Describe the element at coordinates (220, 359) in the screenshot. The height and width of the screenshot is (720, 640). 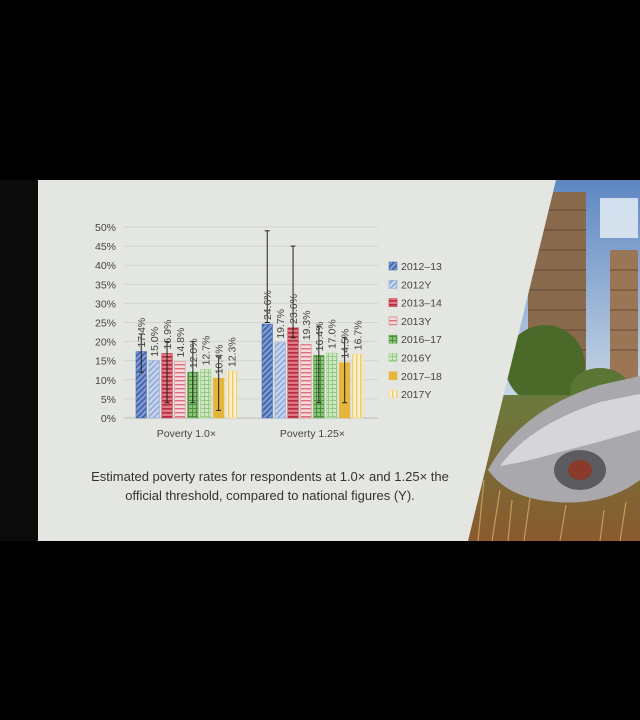
I see `data-label: 10.4%` at that location.